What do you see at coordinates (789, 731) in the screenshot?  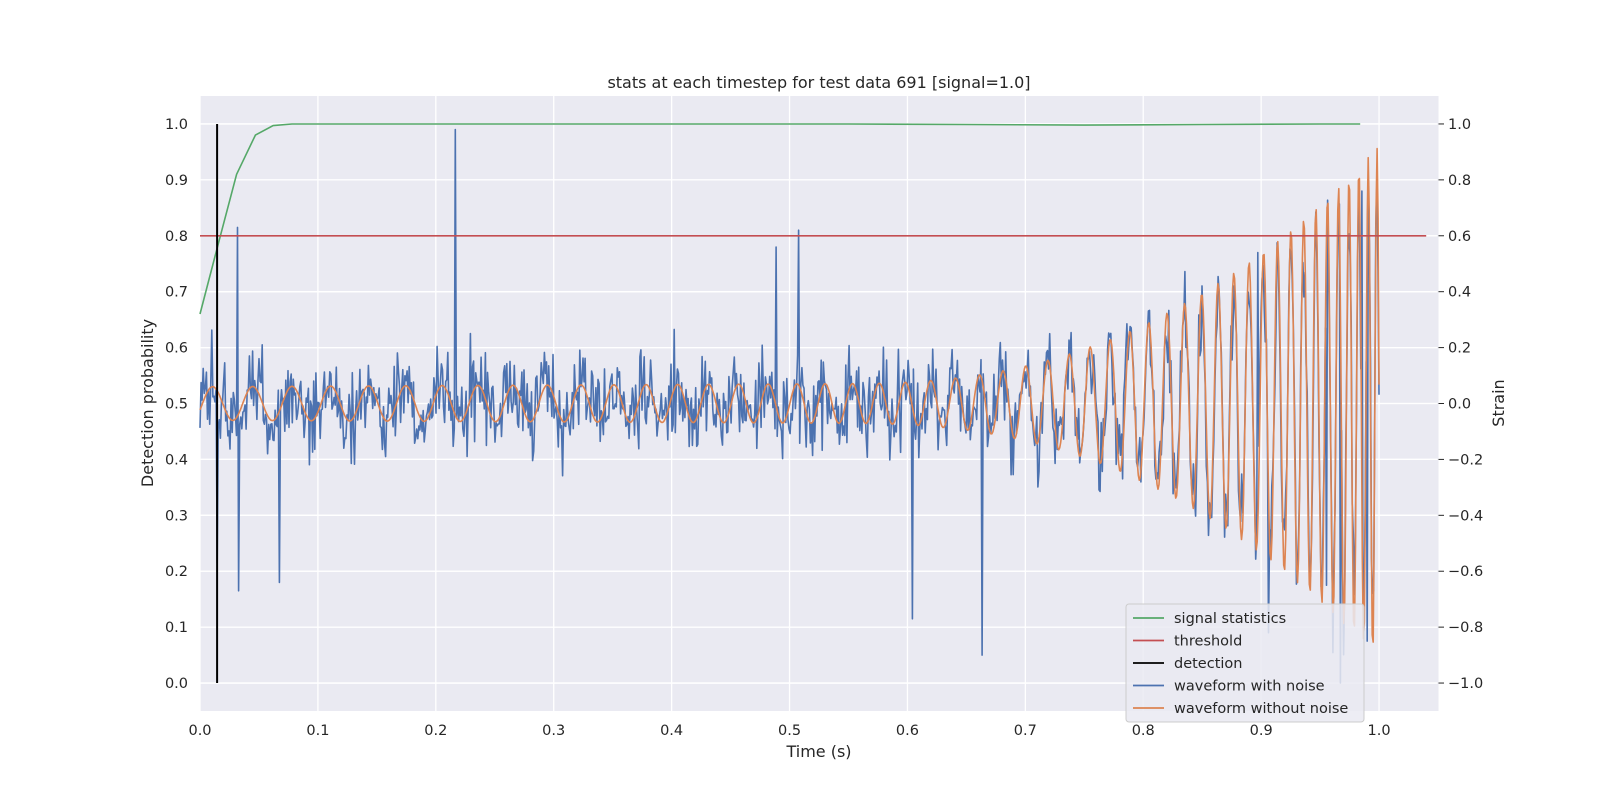 I see `x-tick-label: 0.5` at bounding box center [789, 731].